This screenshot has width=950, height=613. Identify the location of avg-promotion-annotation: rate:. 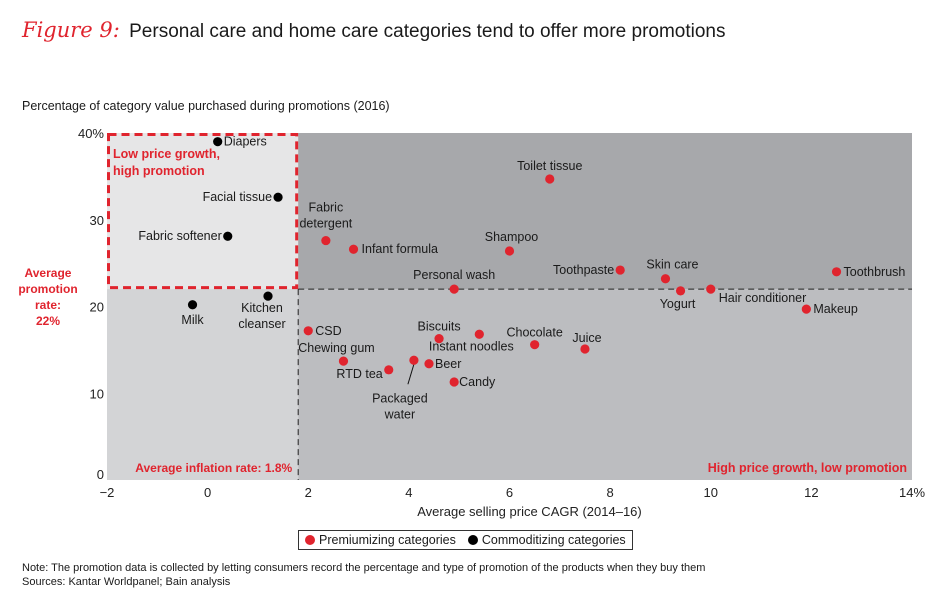
(48, 305).